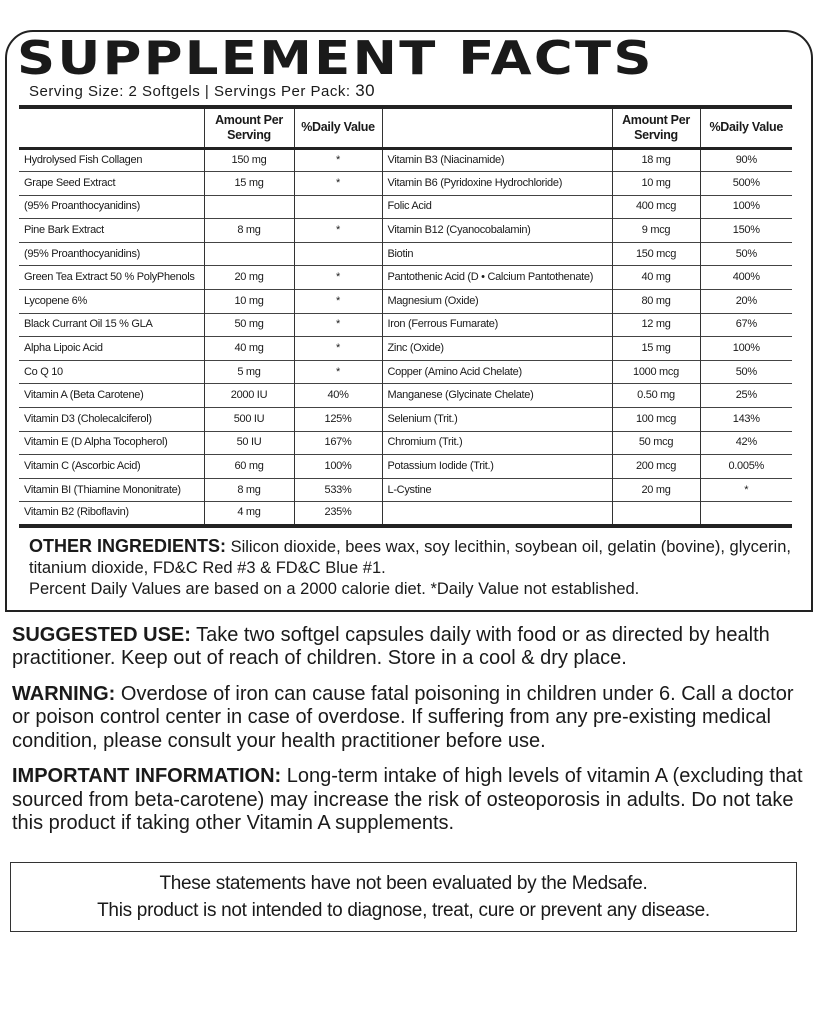  What do you see at coordinates (655, 419) in the screenshot?
I see `amount: 100 mcg` at bounding box center [655, 419].